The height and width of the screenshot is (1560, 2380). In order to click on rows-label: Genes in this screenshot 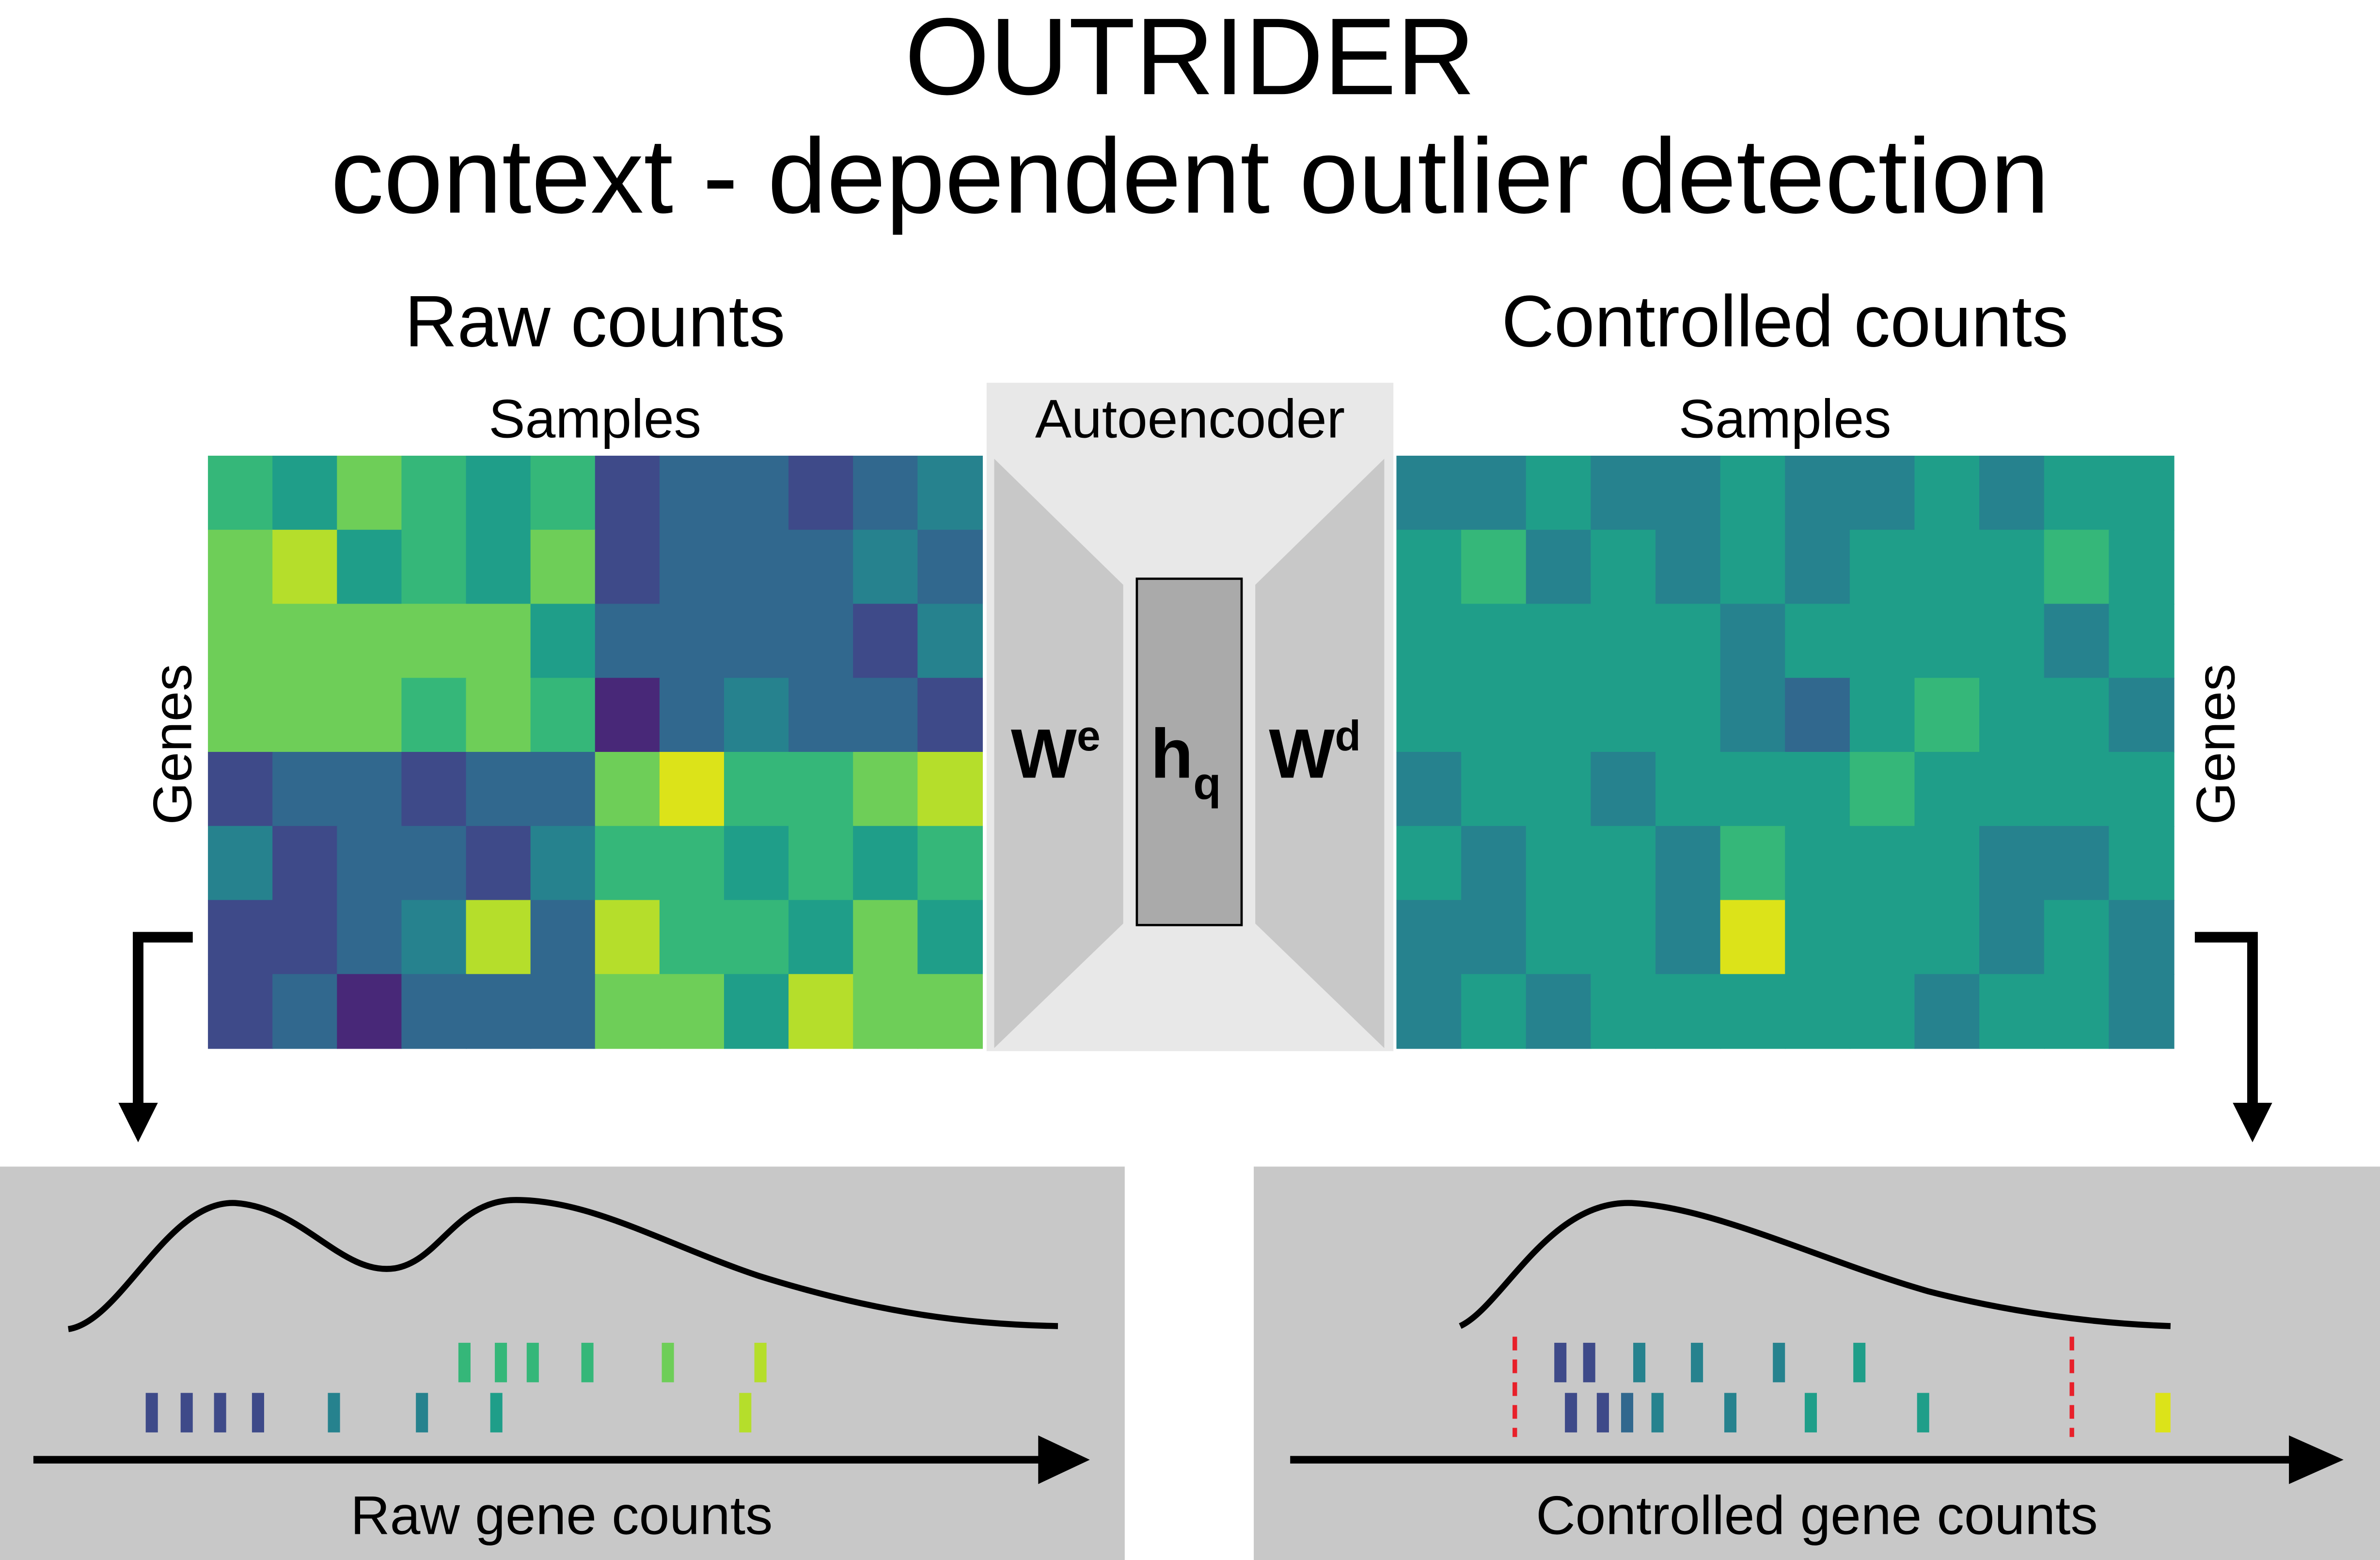, I will do `click(172, 745)`.